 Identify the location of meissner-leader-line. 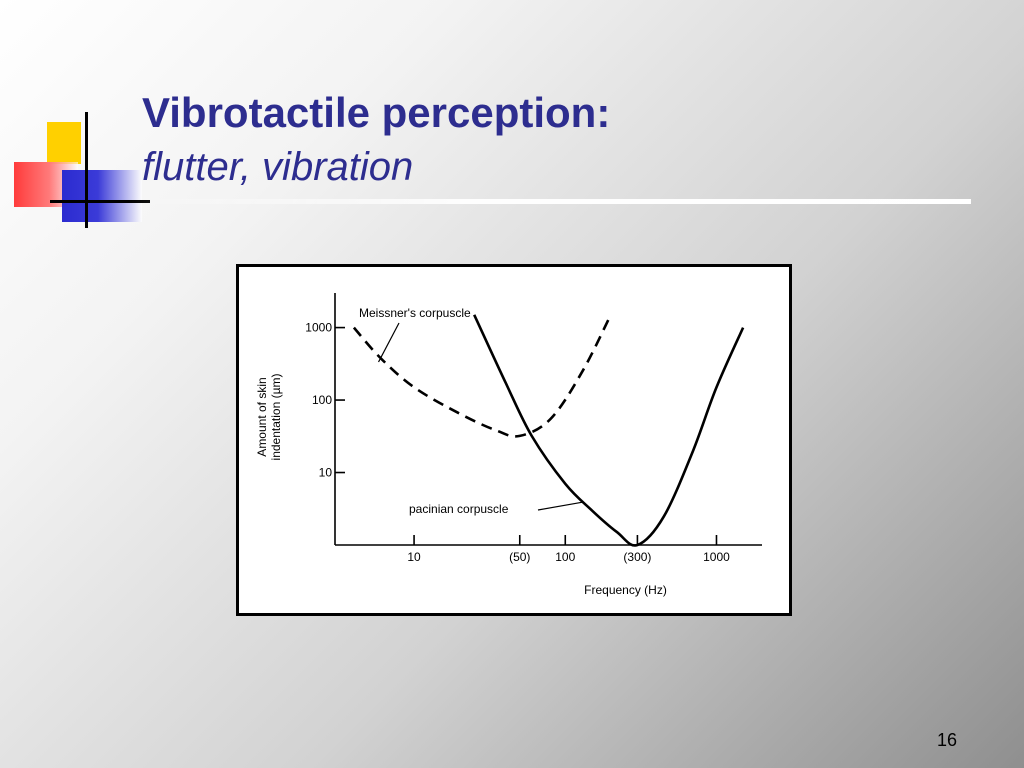
(388, 342).